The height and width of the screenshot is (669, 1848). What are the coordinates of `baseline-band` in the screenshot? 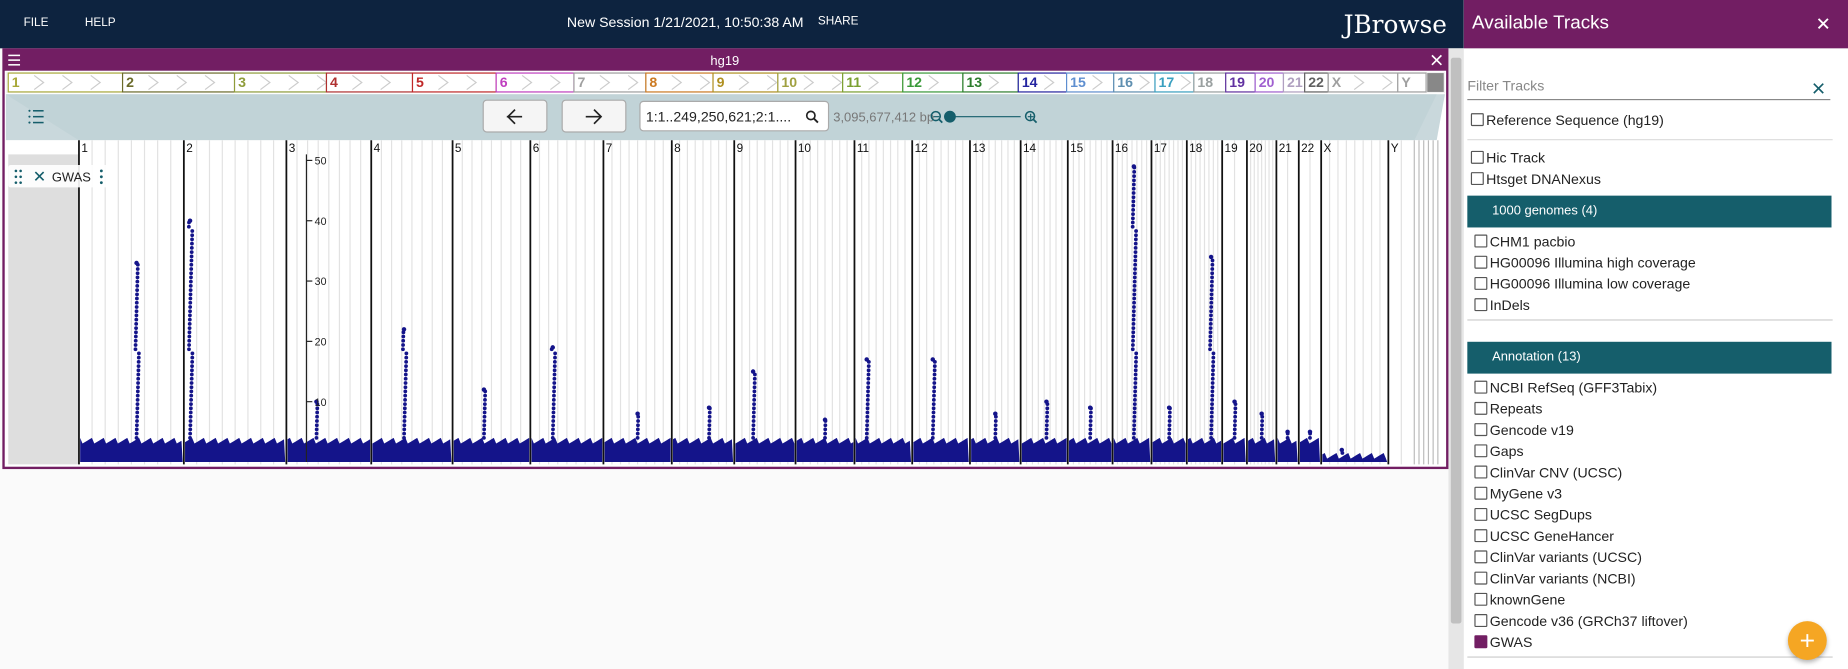 It's located at (1169, 449).